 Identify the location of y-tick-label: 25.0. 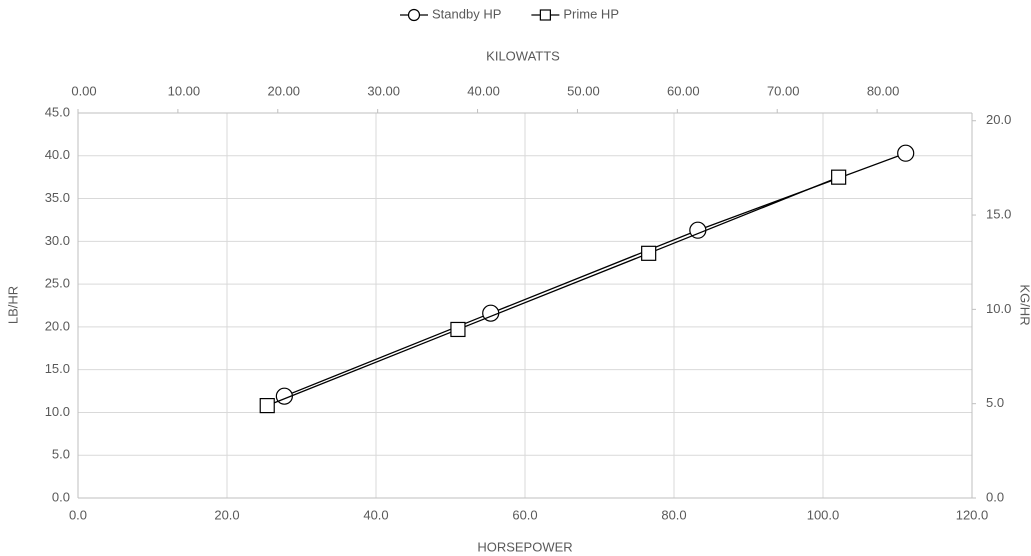
(57, 283).